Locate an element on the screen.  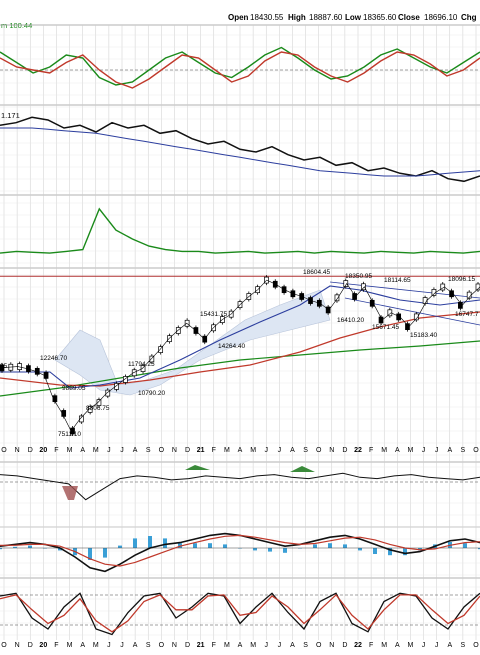
price-annotation: 7511.10 is located at coordinates (69, 434).